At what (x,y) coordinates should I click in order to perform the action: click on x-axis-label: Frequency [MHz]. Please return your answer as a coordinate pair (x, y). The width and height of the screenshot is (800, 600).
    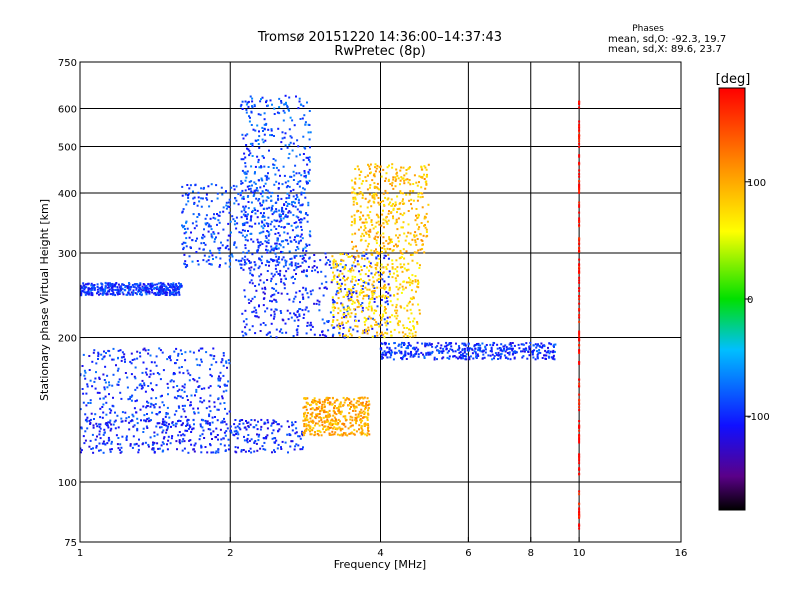
    Looking at the image, I should click on (380, 564).